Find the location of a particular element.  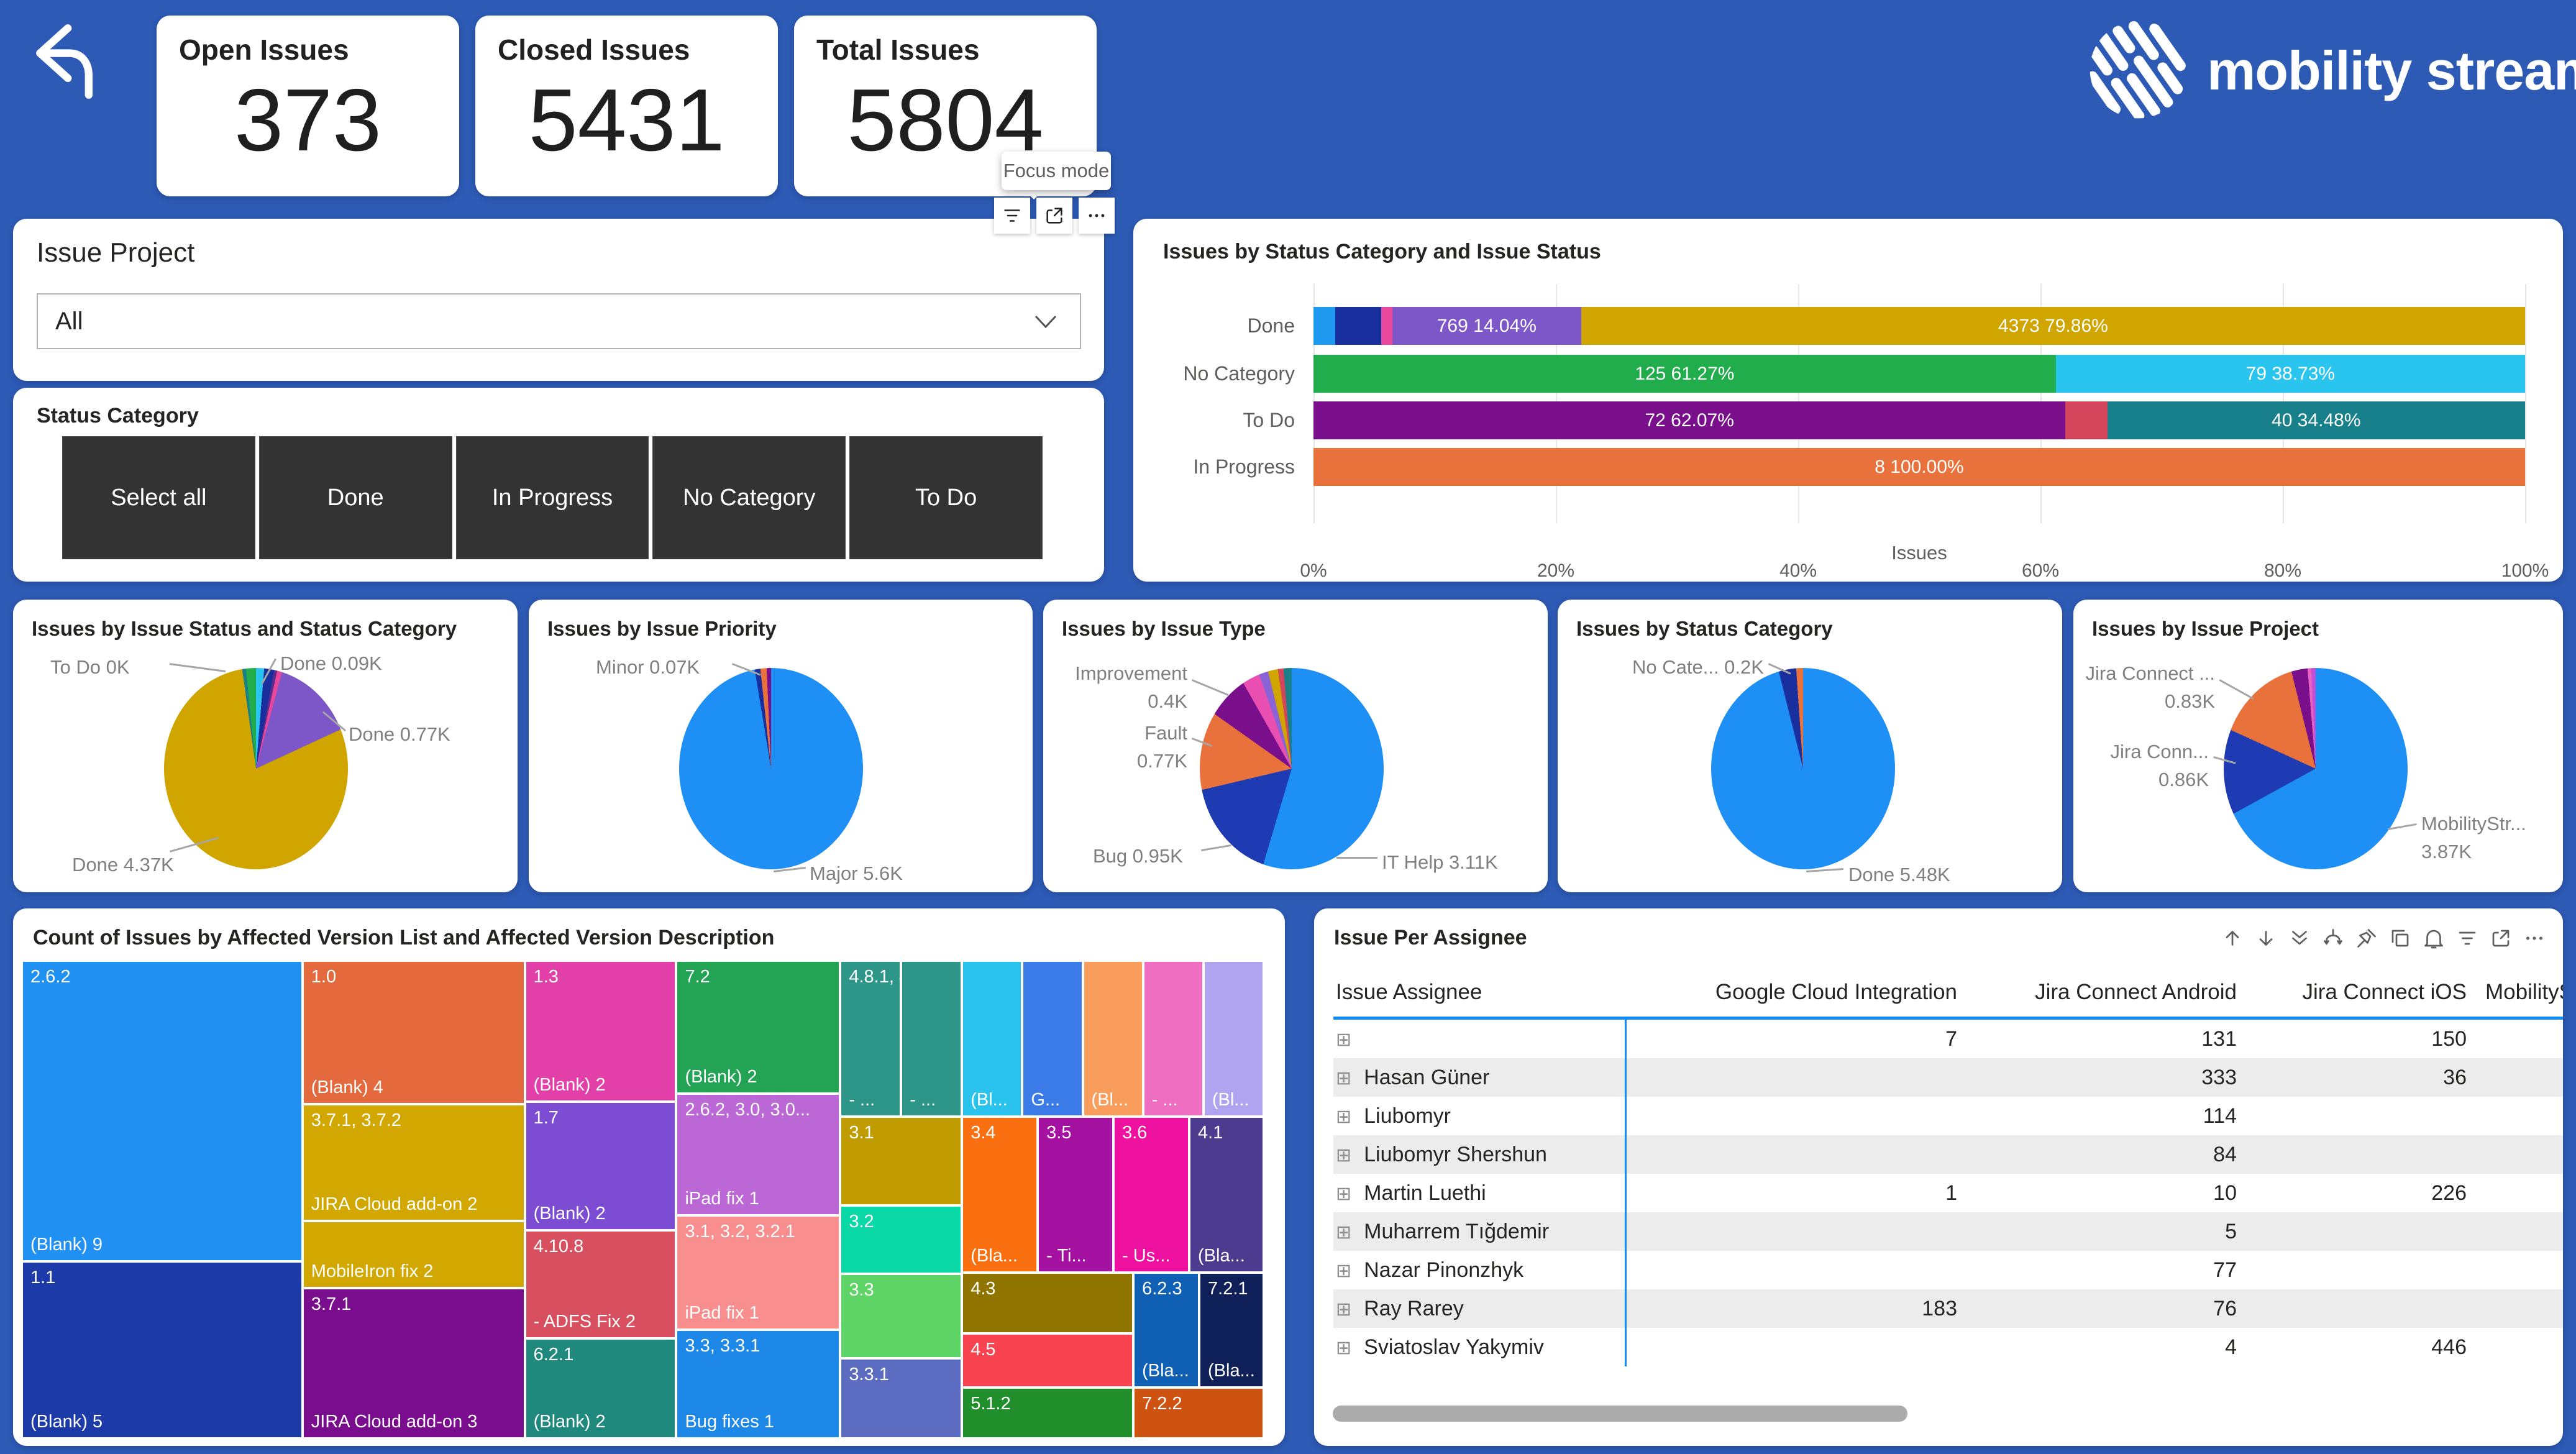

treemap-block: 3.3 is located at coordinates (901, 1315).